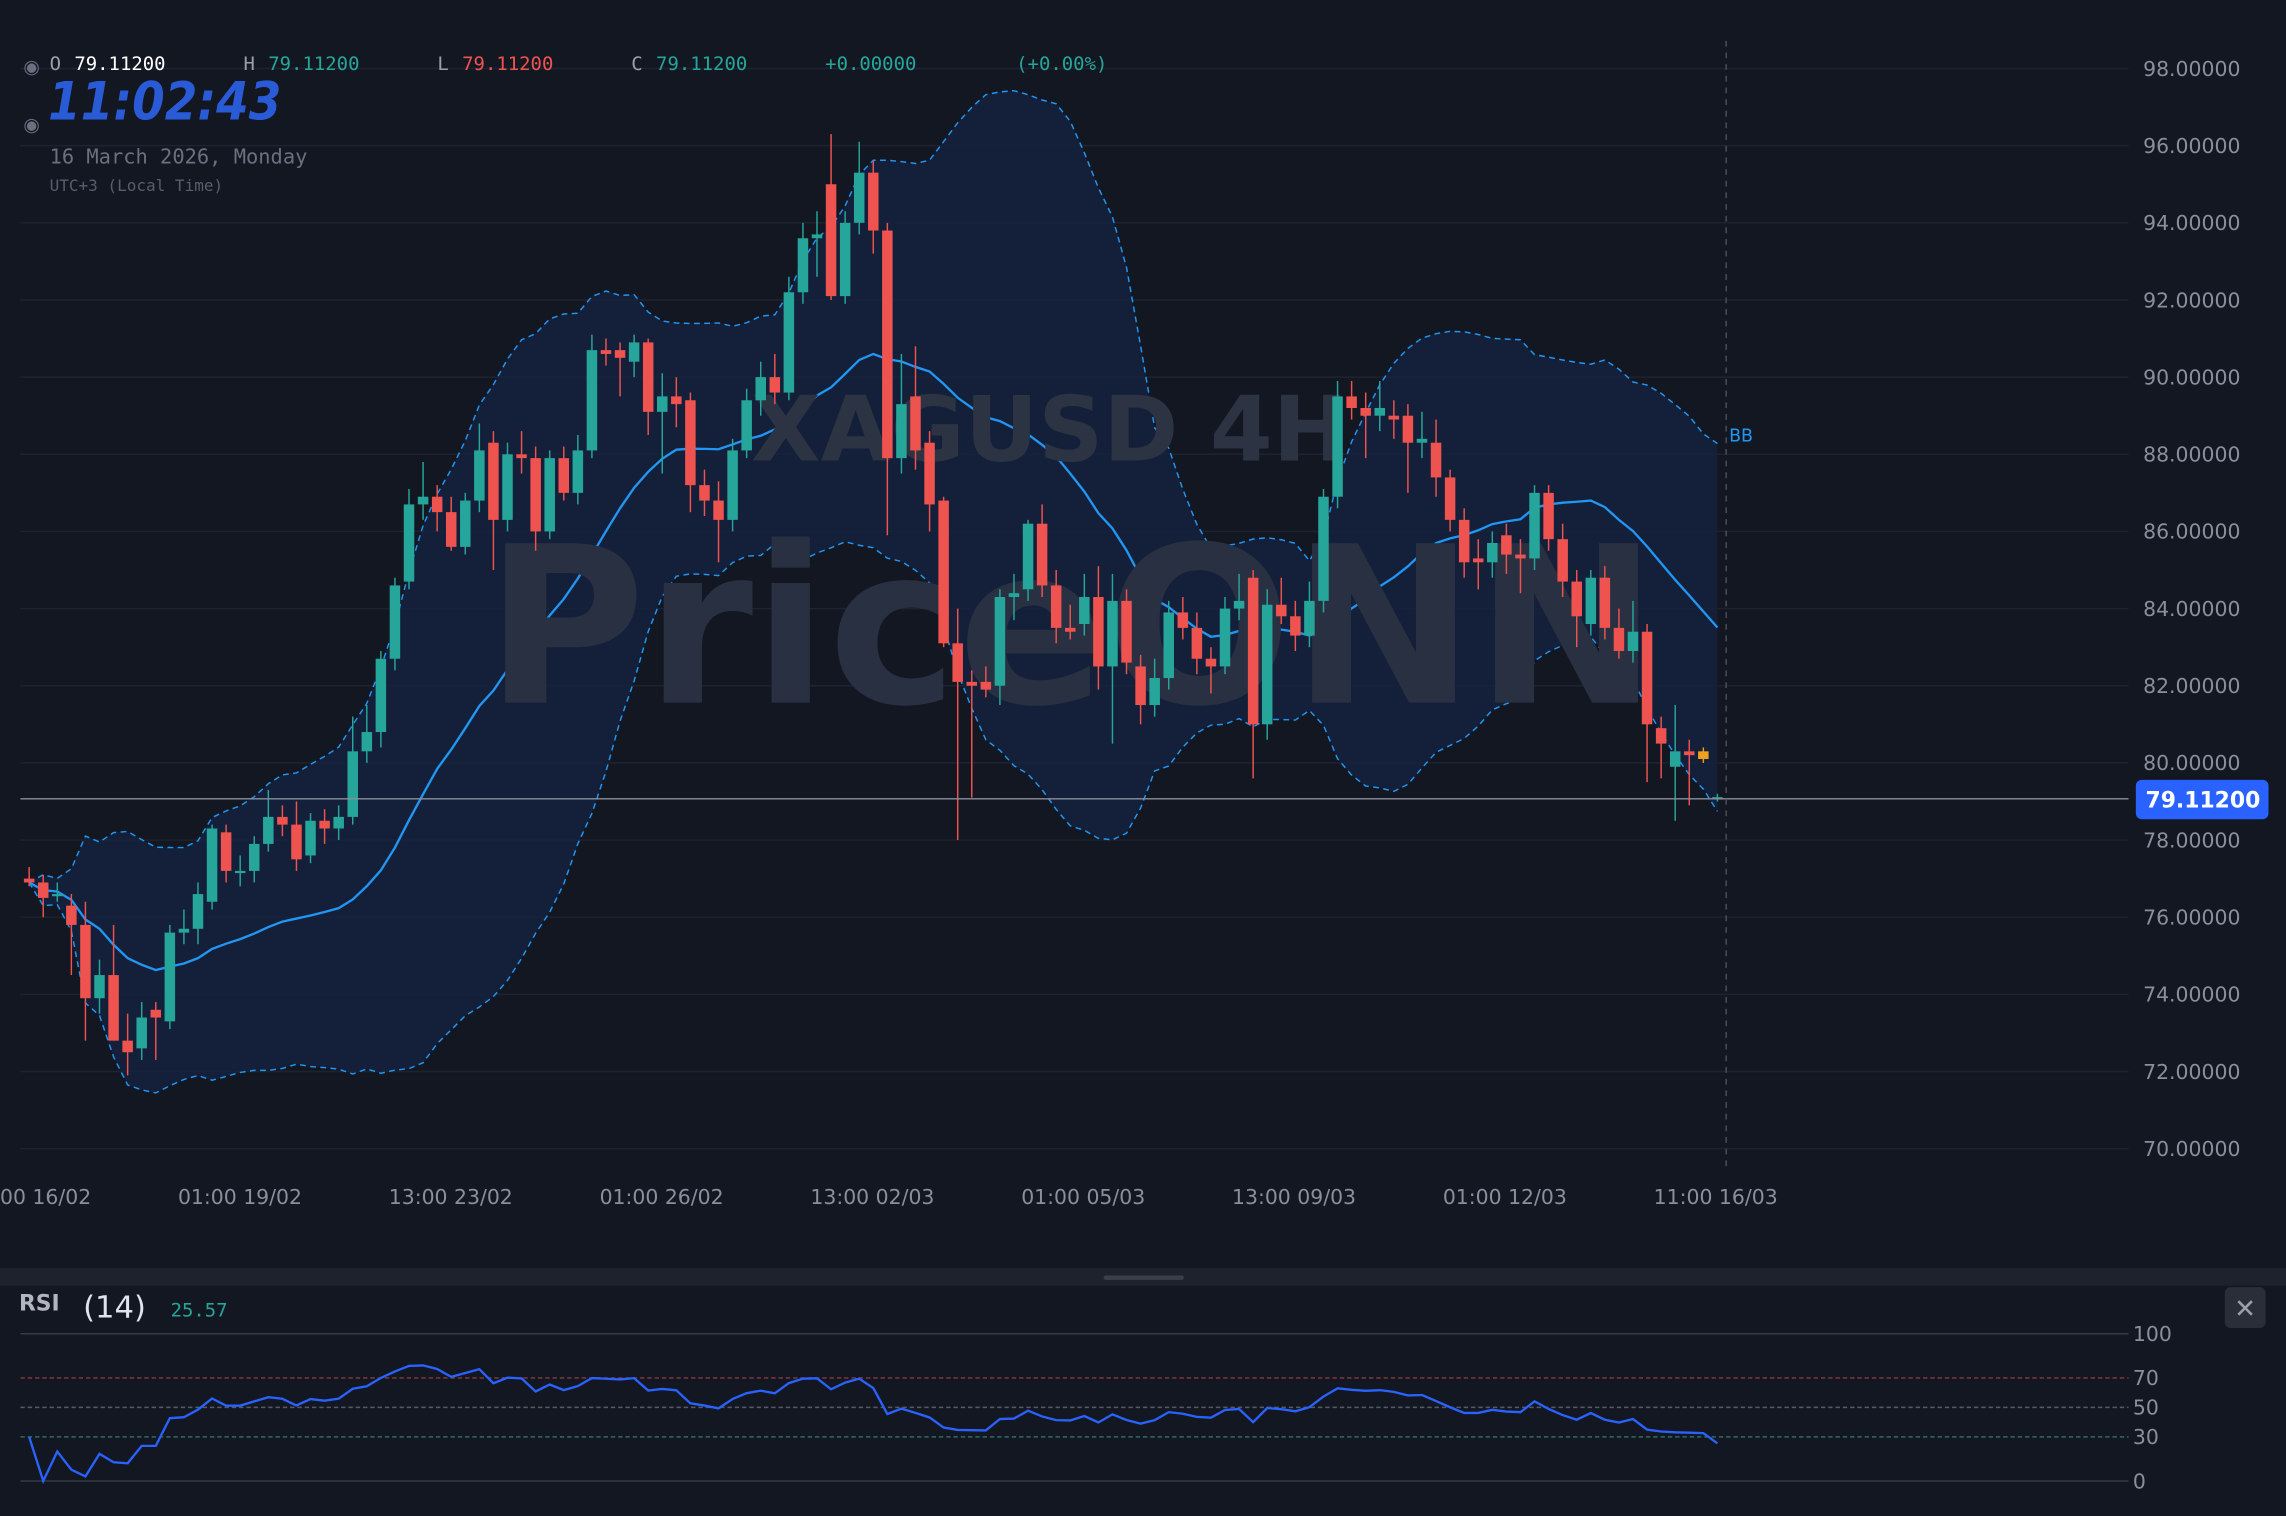  Describe the element at coordinates (164, 102) in the screenshot. I see `clock: 11:02:43` at that location.